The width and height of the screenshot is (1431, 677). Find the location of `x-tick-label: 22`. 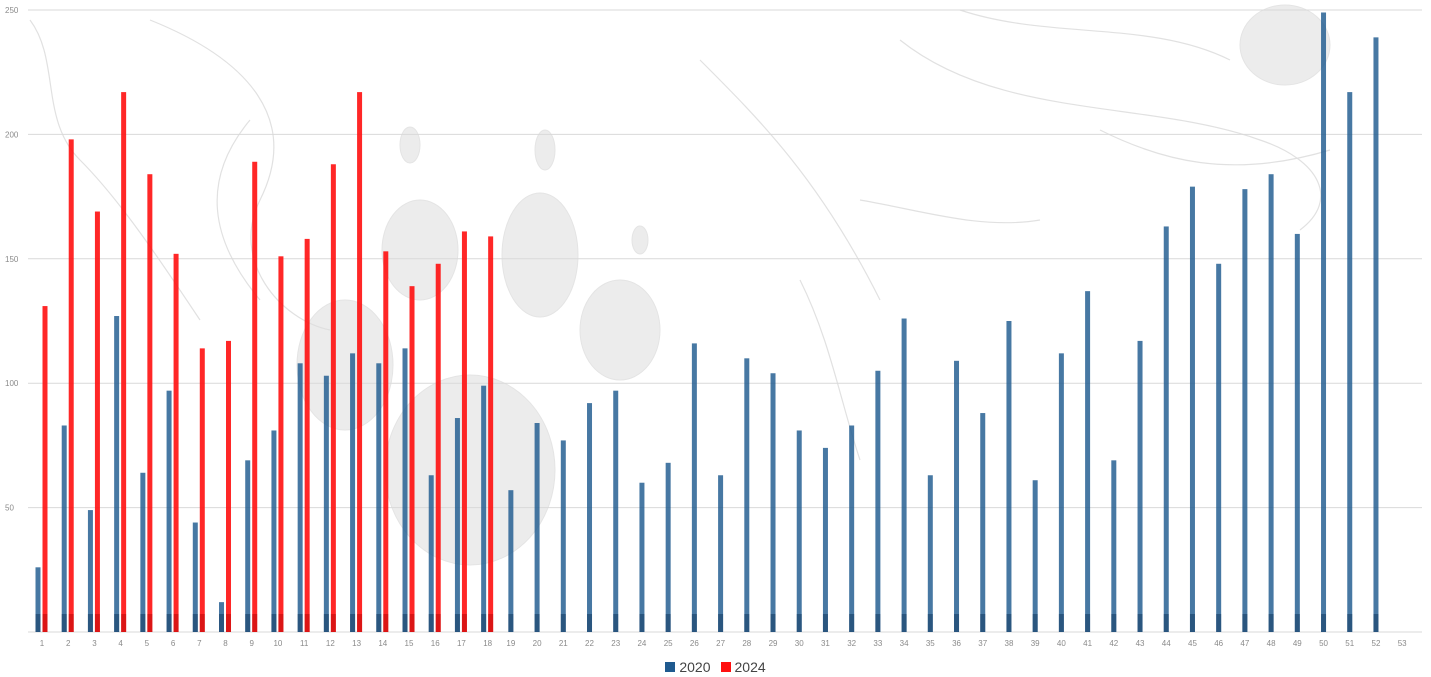

x-tick-label: 22 is located at coordinates (589, 643).